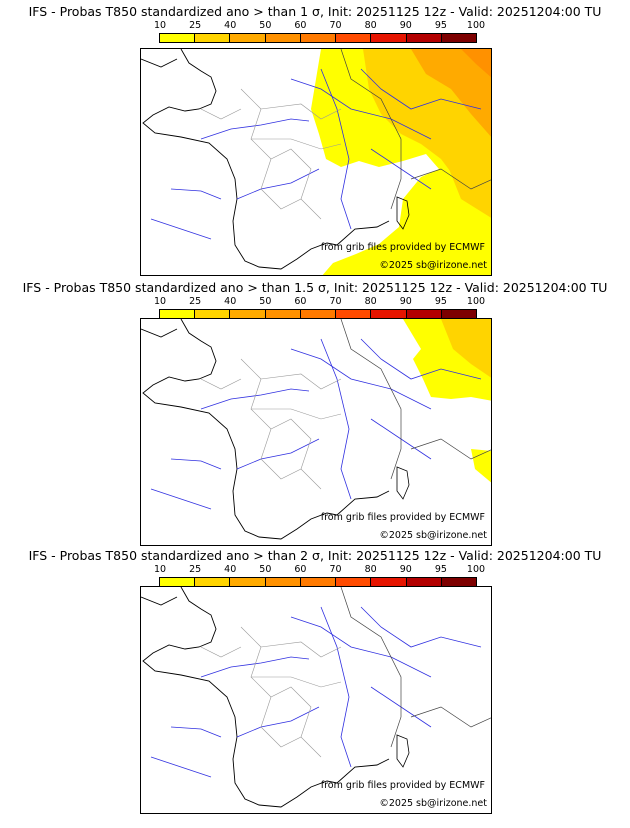 This screenshot has height=828, width=630. I want to click on shading-east, so click(466, 181).